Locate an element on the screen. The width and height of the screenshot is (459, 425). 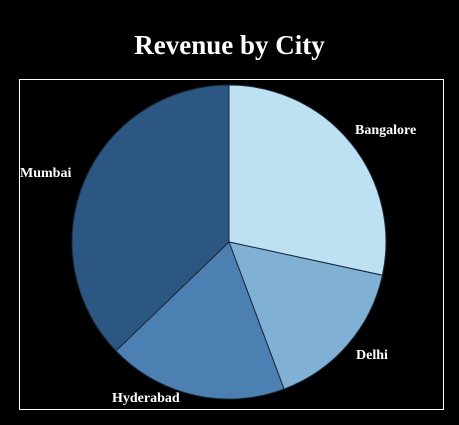
slice-label-hyderabad: Hyderabad is located at coordinates (146, 398).